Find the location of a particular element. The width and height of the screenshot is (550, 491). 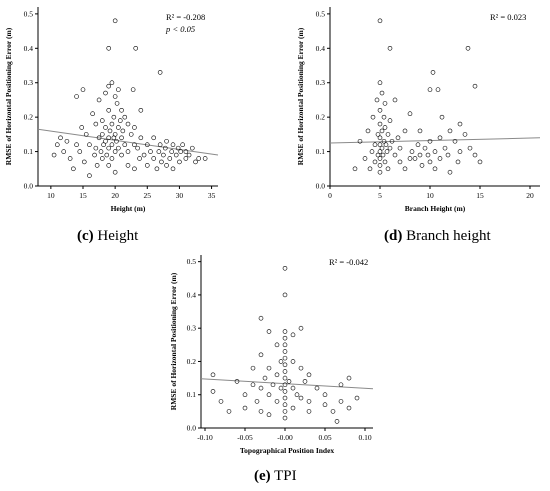

y-axis-label: RMSE of Horizontal Positioning Error (m) is located at coordinates (8, 96).